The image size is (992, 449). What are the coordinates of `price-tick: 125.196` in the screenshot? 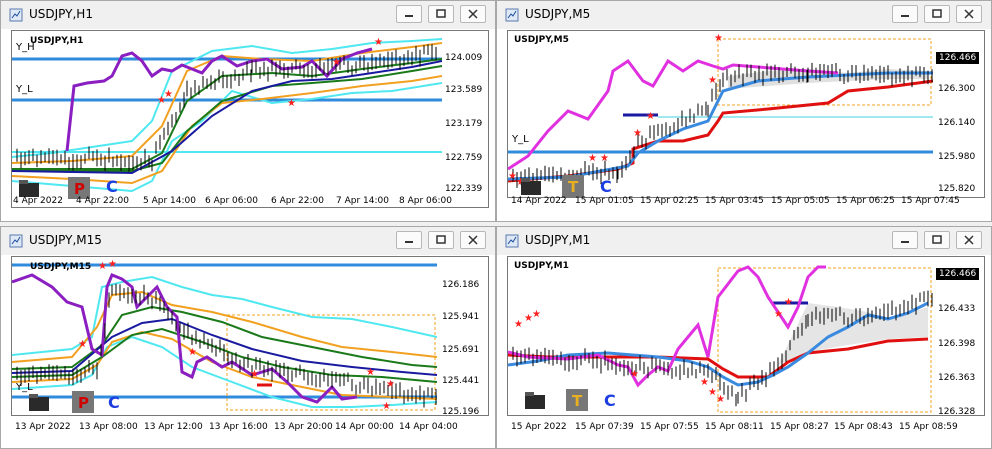 It's located at (461, 411).